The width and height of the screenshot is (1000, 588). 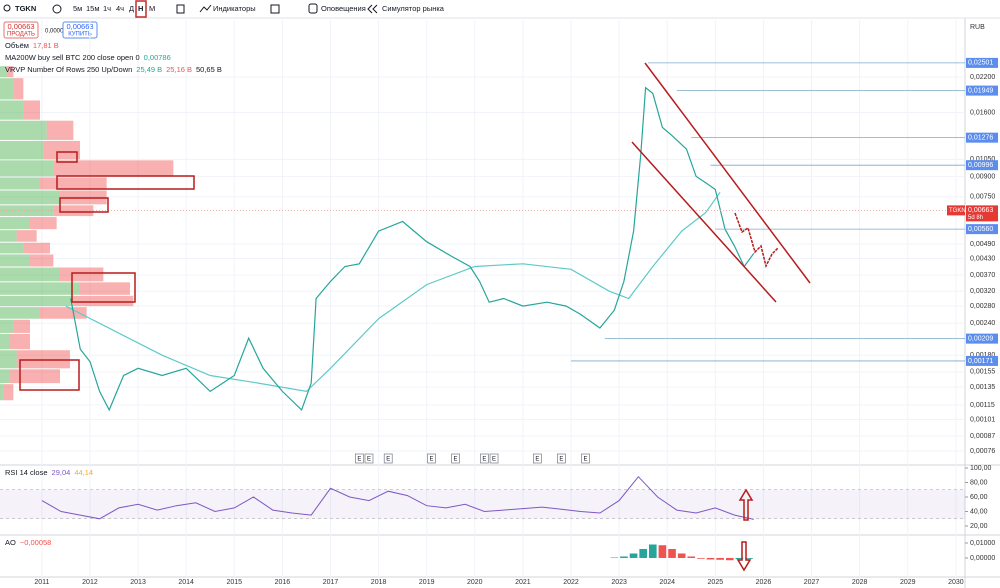 I want to click on rsi-tick-label: 100,00, so click(x=981, y=468).